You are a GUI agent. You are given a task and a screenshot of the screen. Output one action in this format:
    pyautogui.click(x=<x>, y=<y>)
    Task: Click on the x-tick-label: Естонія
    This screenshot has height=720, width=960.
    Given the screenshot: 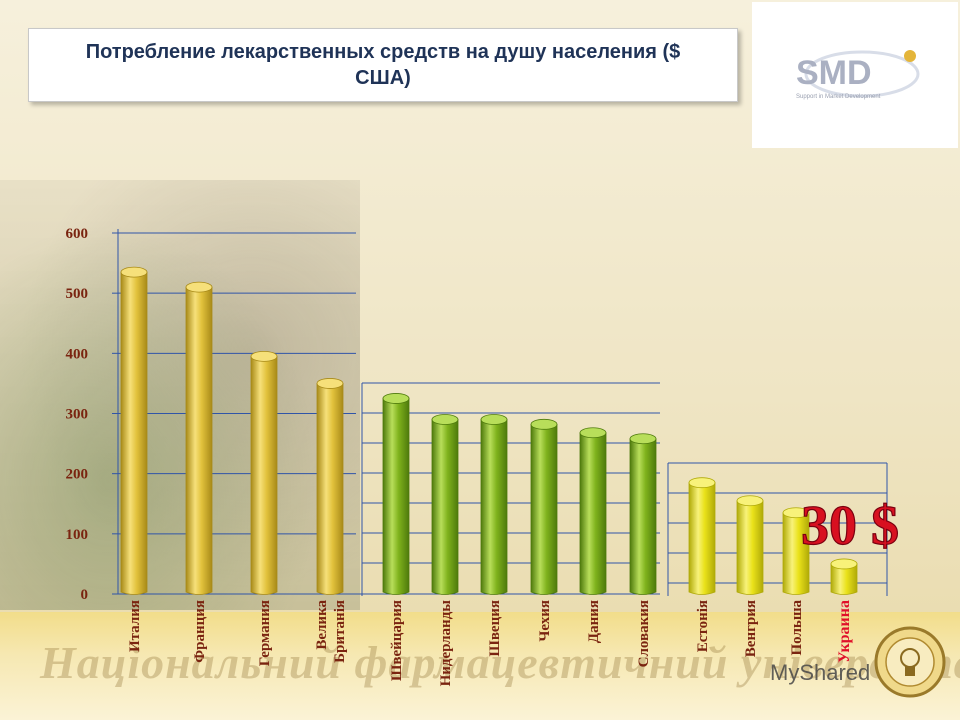 What is the action you would take?
    pyautogui.click(x=703, y=626)
    